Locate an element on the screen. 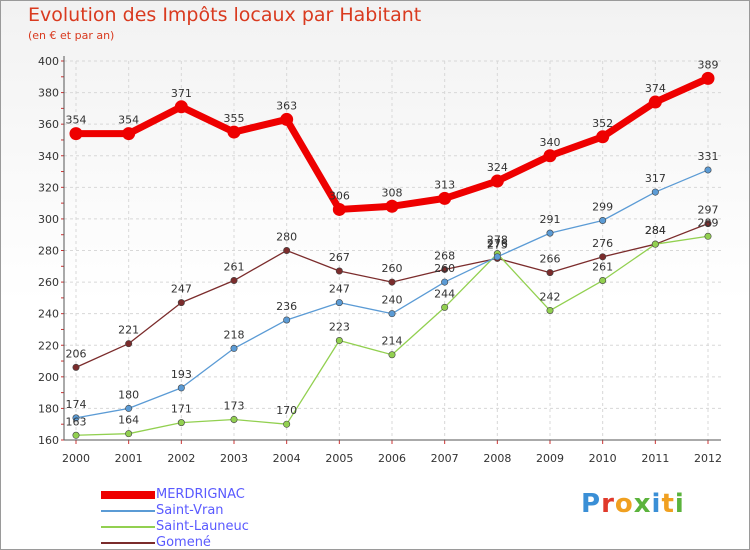 Image resolution: width=750 pixels, height=550 pixels. data-point-saint-vran-2005 is located at coordinates (339, 303).